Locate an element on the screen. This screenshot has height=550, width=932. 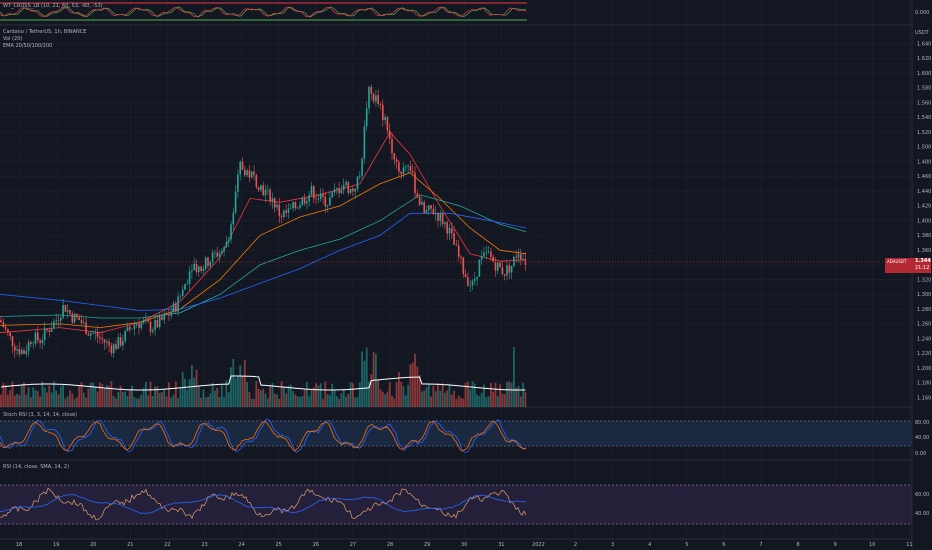
price-tag-symbol: ADAUSDT is located at coordinates (897, 261).